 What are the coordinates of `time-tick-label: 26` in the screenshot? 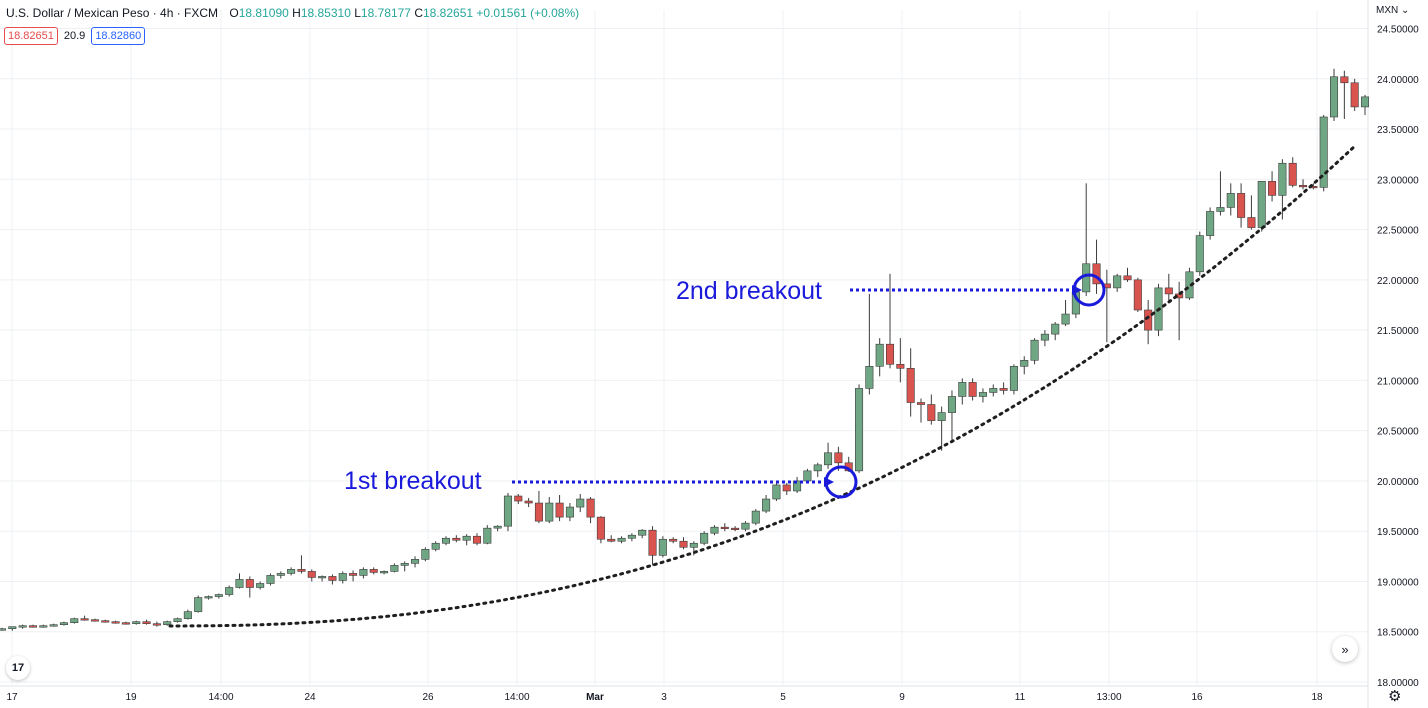 It's located at (428, 697).